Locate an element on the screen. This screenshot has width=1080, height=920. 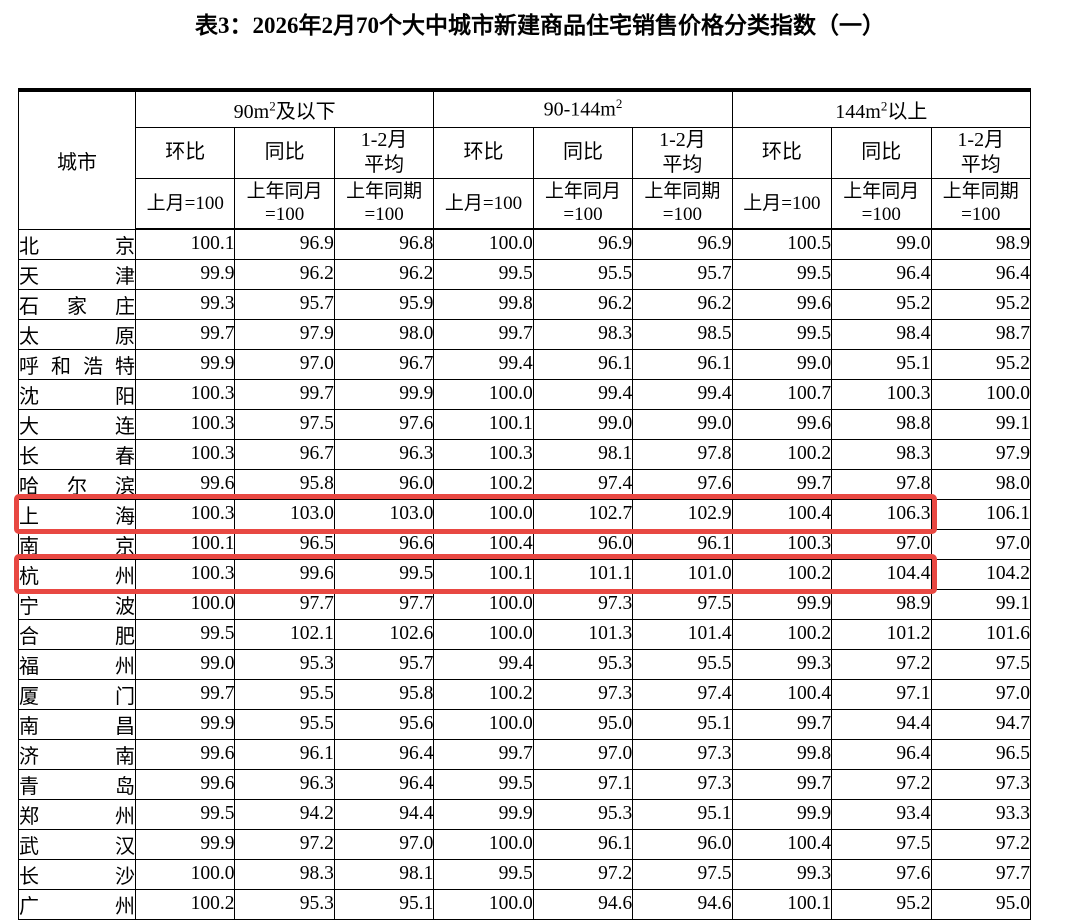
value-cell: 98.8 is located at coordinates (881, 424).